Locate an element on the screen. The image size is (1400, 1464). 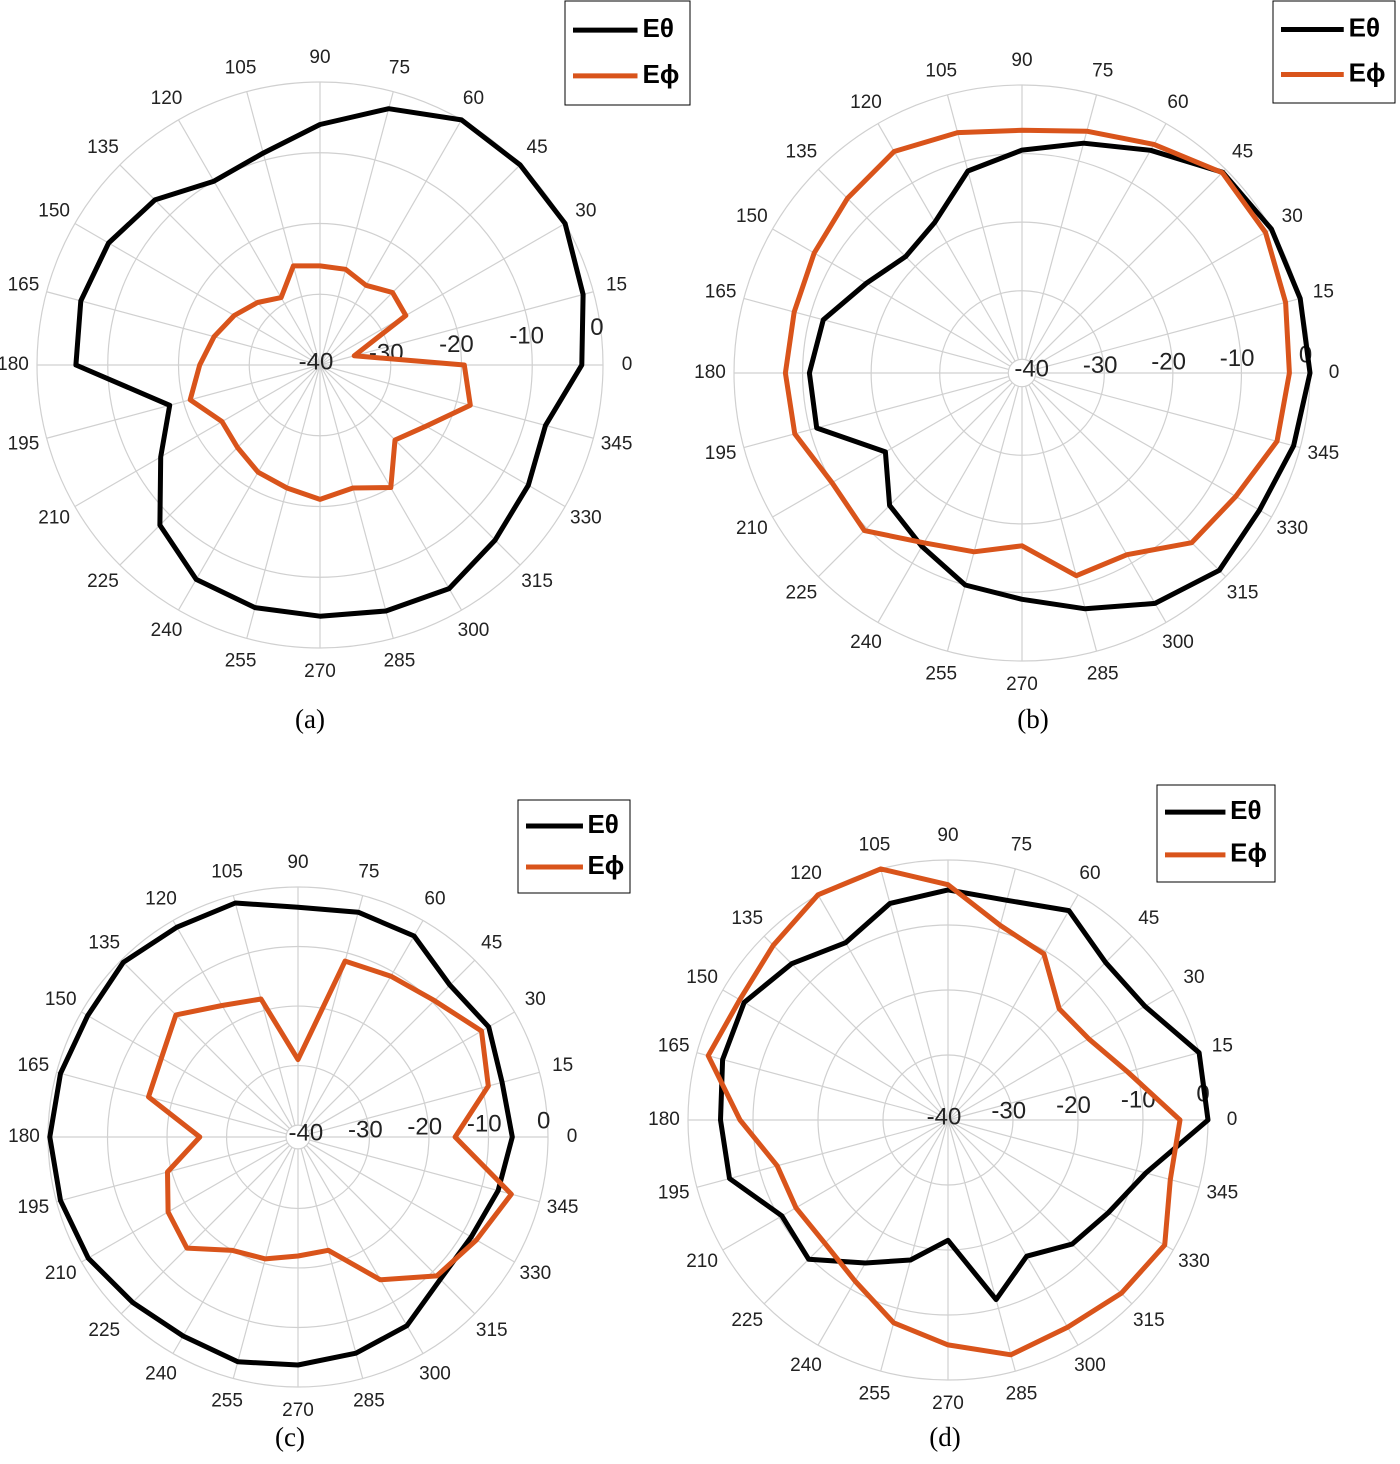
angle-label: 150 is located at coordinates (61, 999).